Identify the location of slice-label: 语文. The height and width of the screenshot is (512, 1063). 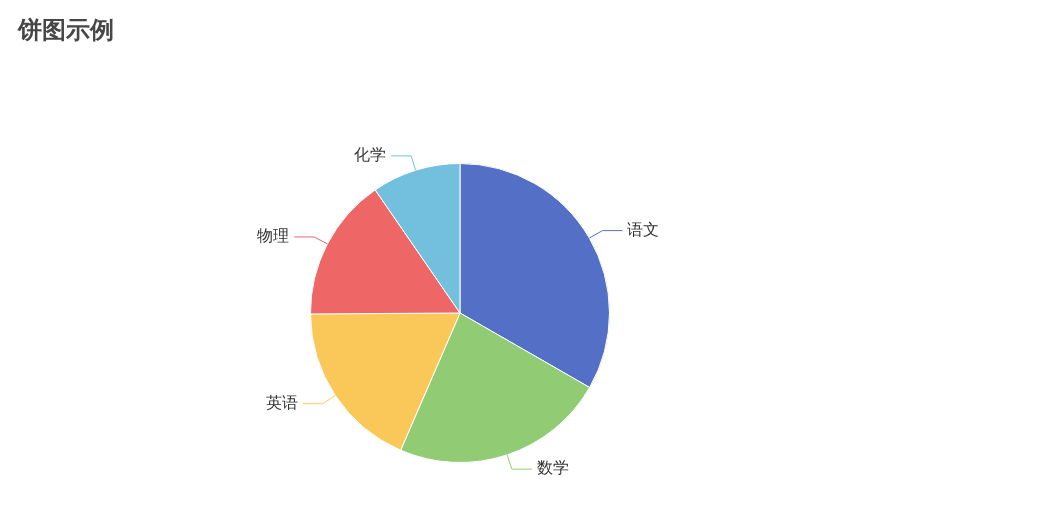
(643, 229).